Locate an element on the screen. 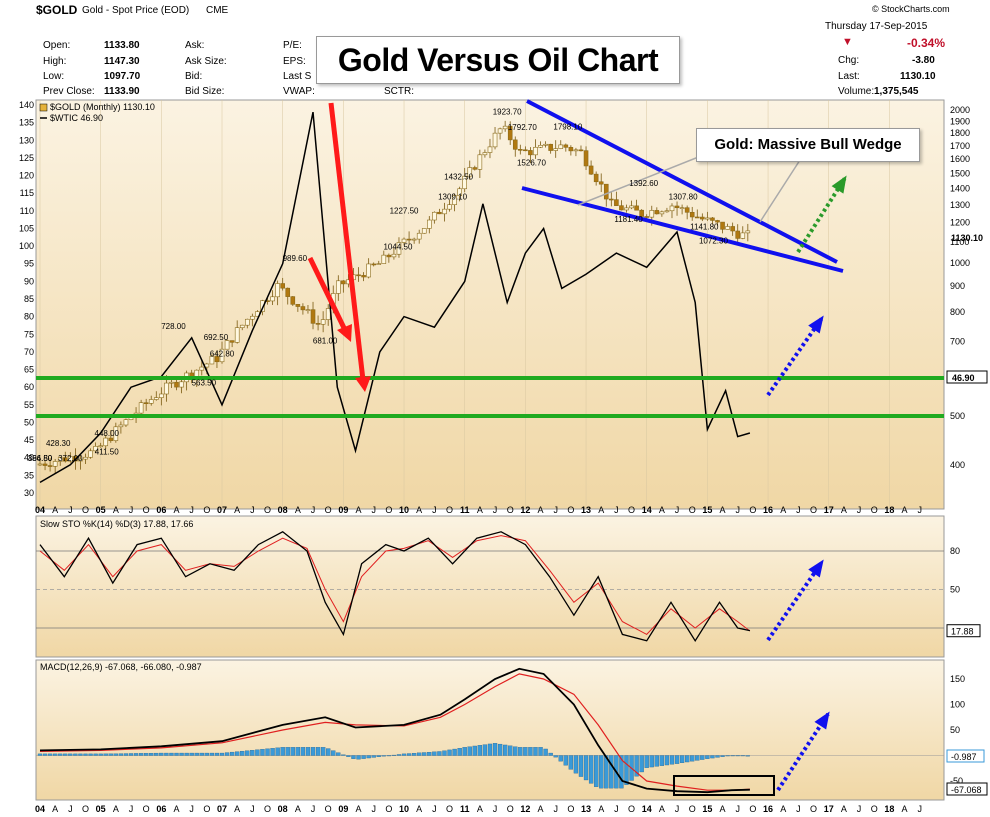  right-tick-label: 1600 is located at coordinates (960, 159).